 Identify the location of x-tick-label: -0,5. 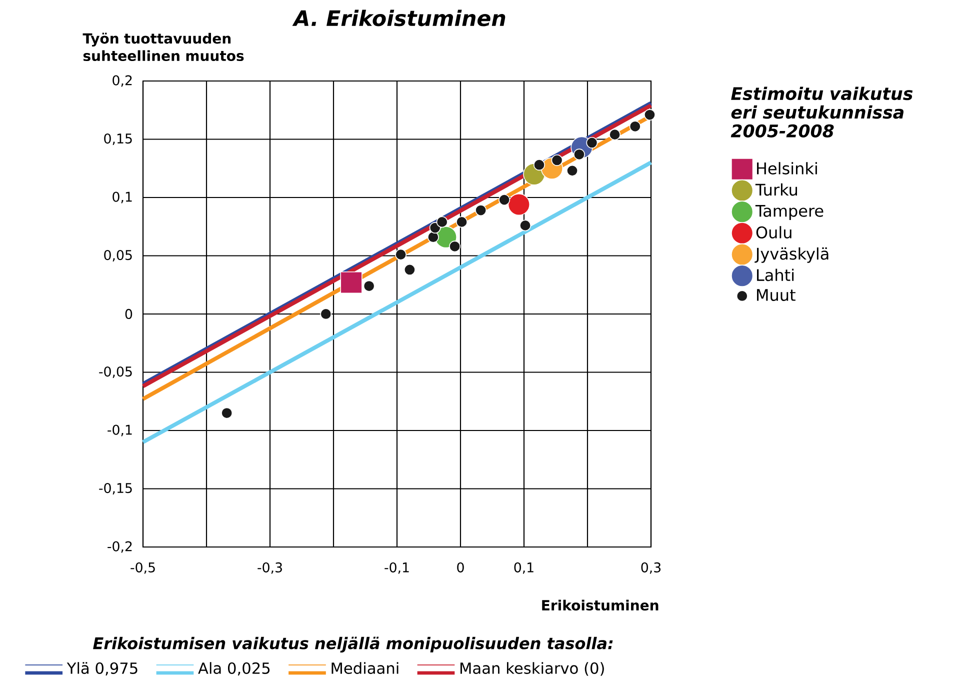
(142, 568).